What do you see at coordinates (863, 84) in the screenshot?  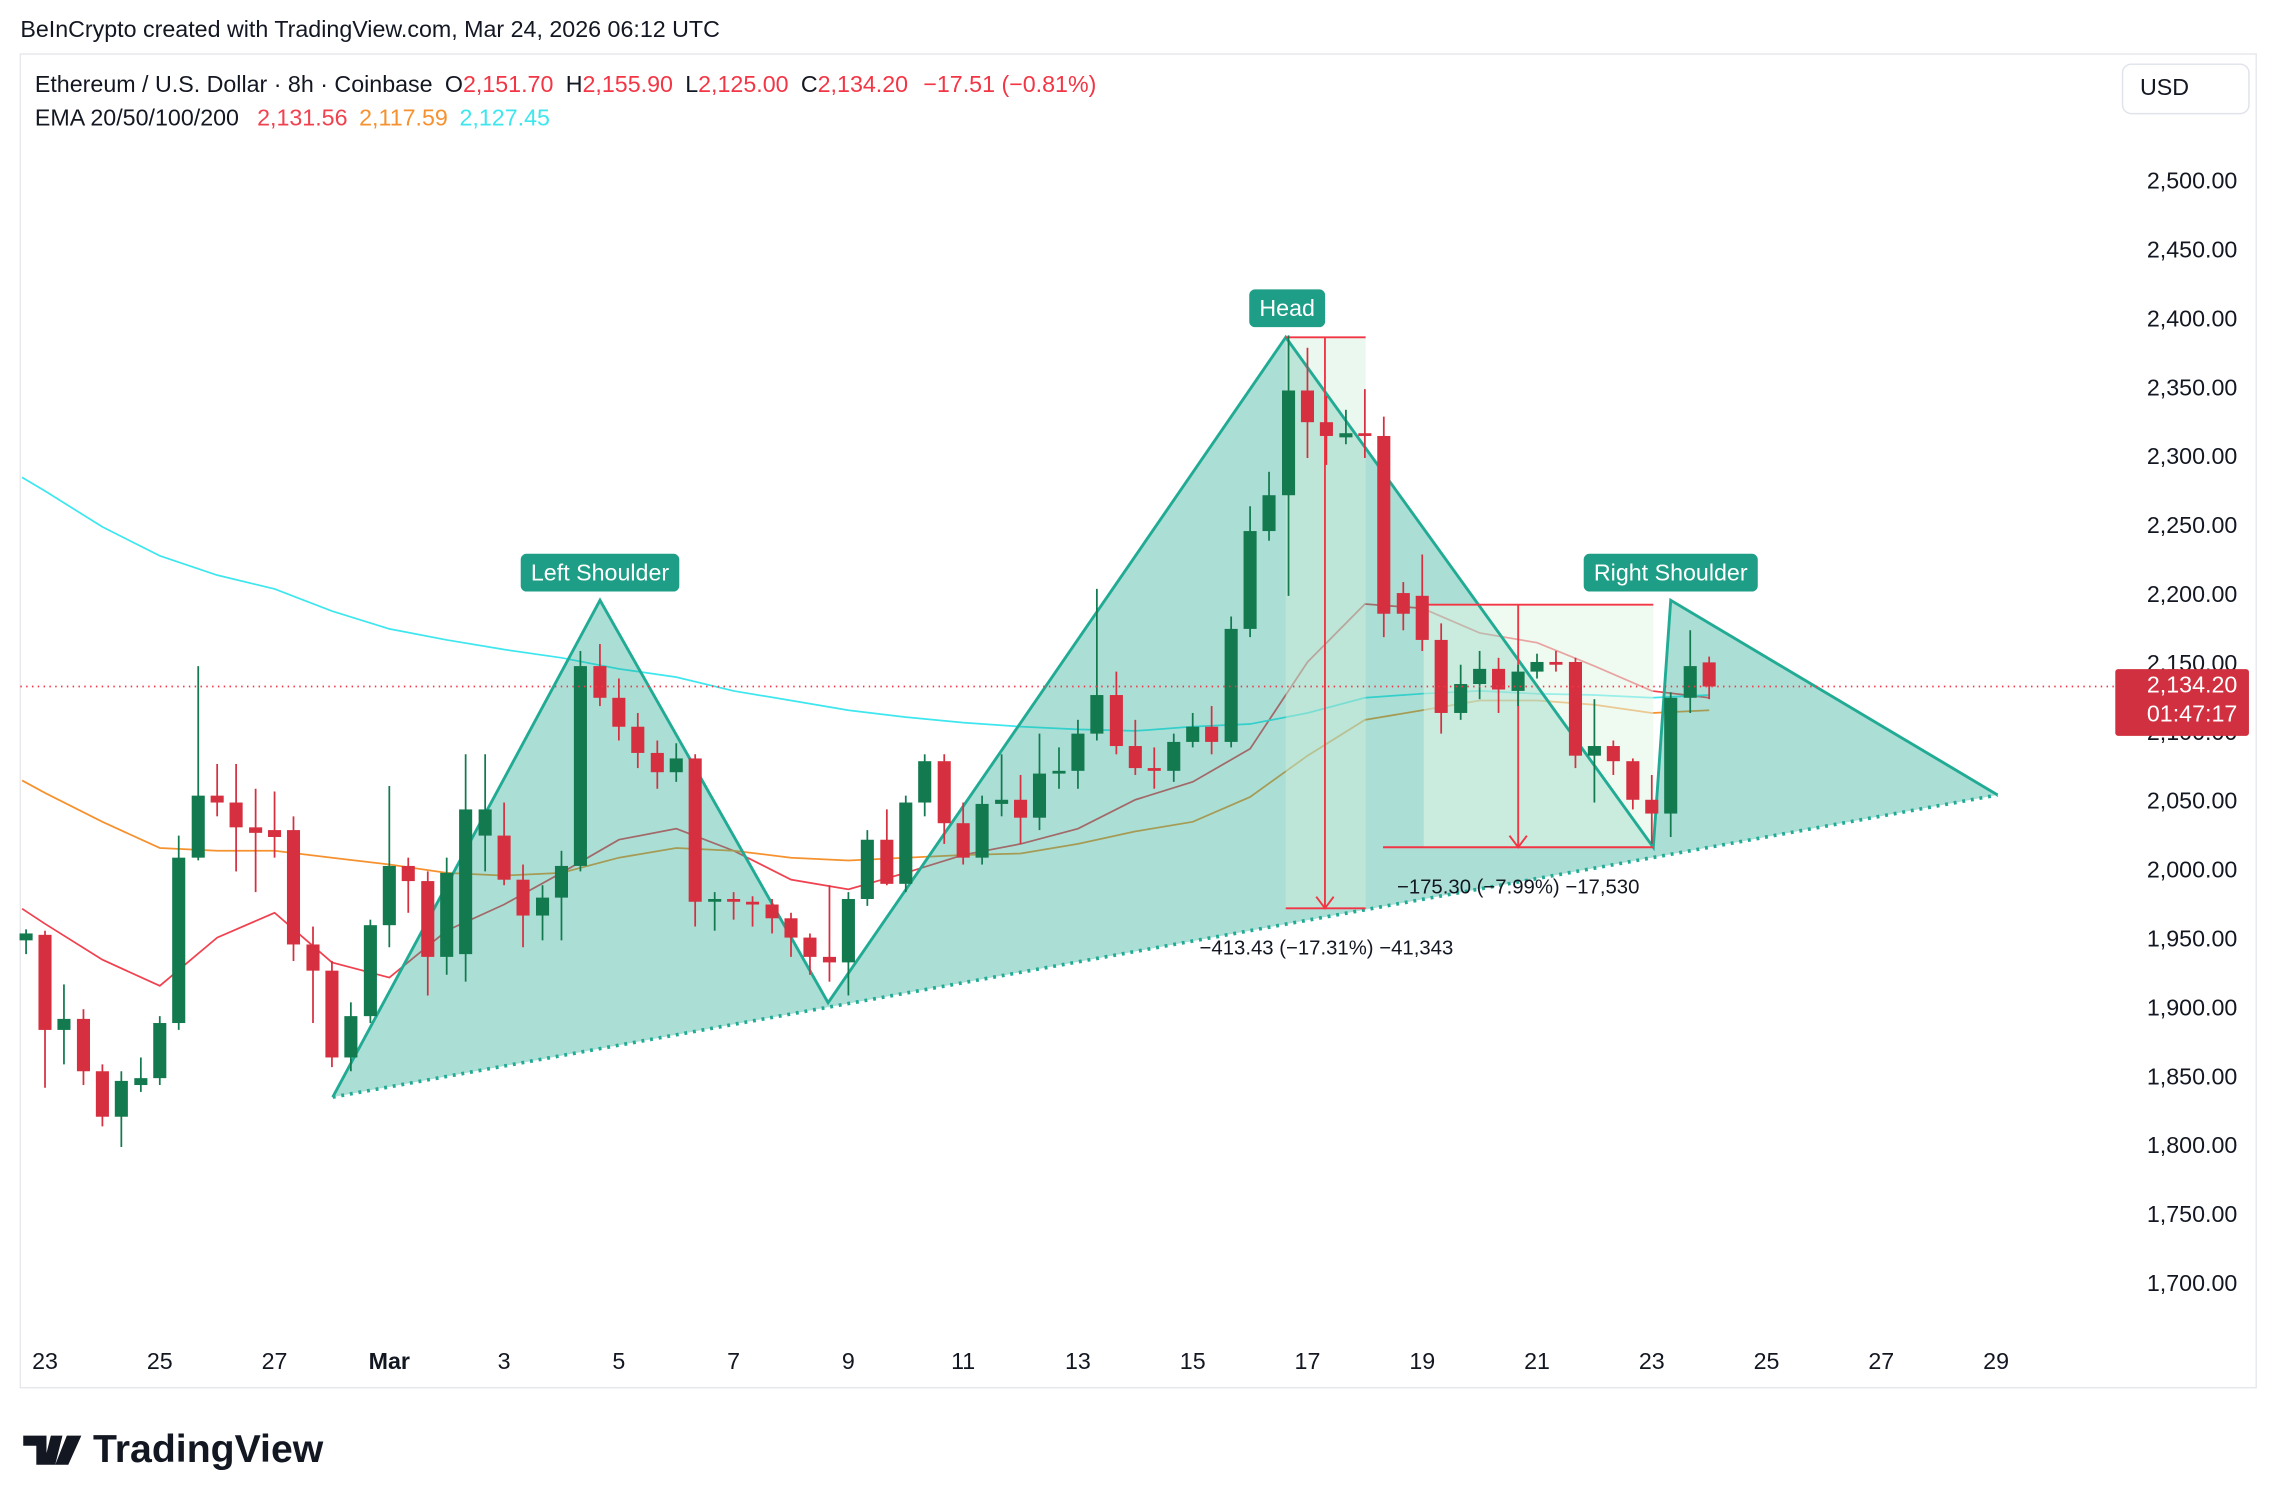 I see `ohlc-value: 2,134.20` at bounding box center [863, 84].